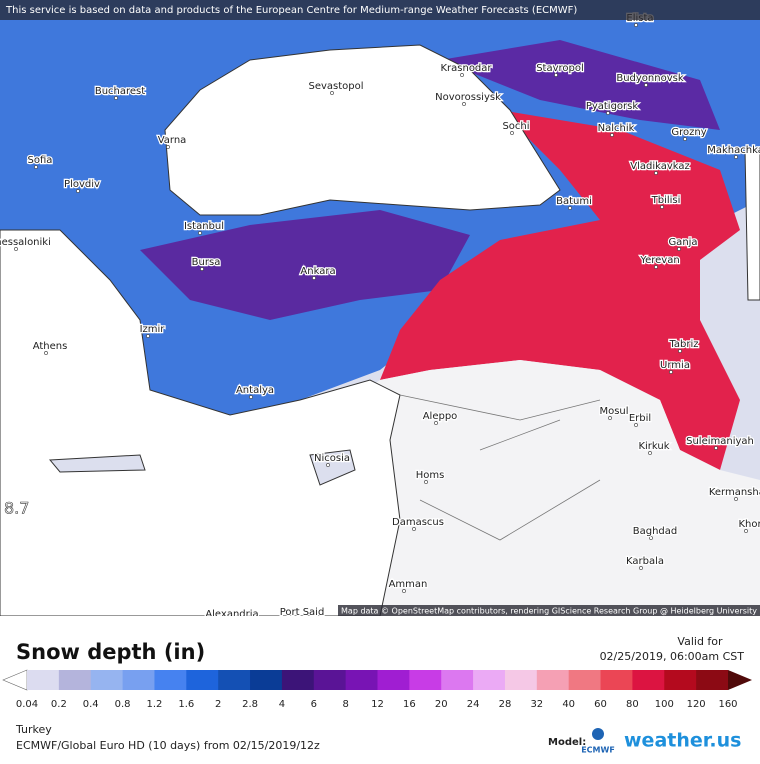 This screenshot has width=760, height=764. Describe the element at coordinates (655, 531) in the screenshot. I see `city-label: Baghdad` at that location.